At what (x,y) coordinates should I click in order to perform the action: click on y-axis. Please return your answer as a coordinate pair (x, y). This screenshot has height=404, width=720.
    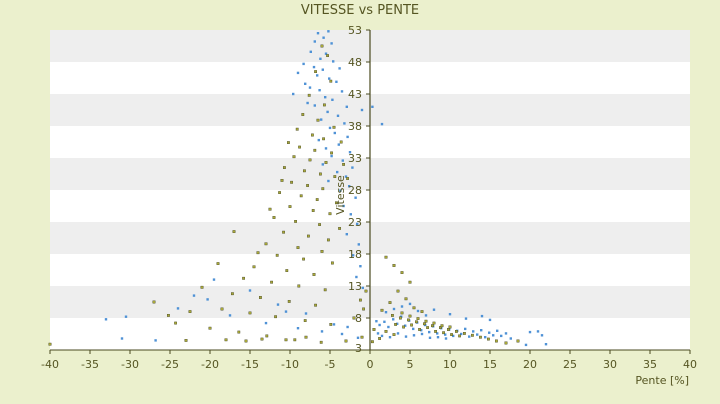
    Looking at the image, I should click on (368, 190).